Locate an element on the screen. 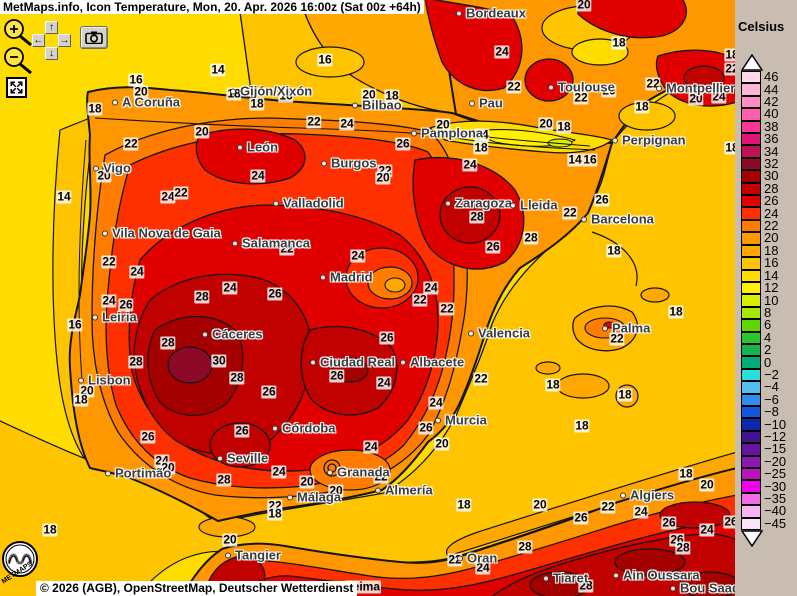  camera-button is located at coordinates (94, 37).